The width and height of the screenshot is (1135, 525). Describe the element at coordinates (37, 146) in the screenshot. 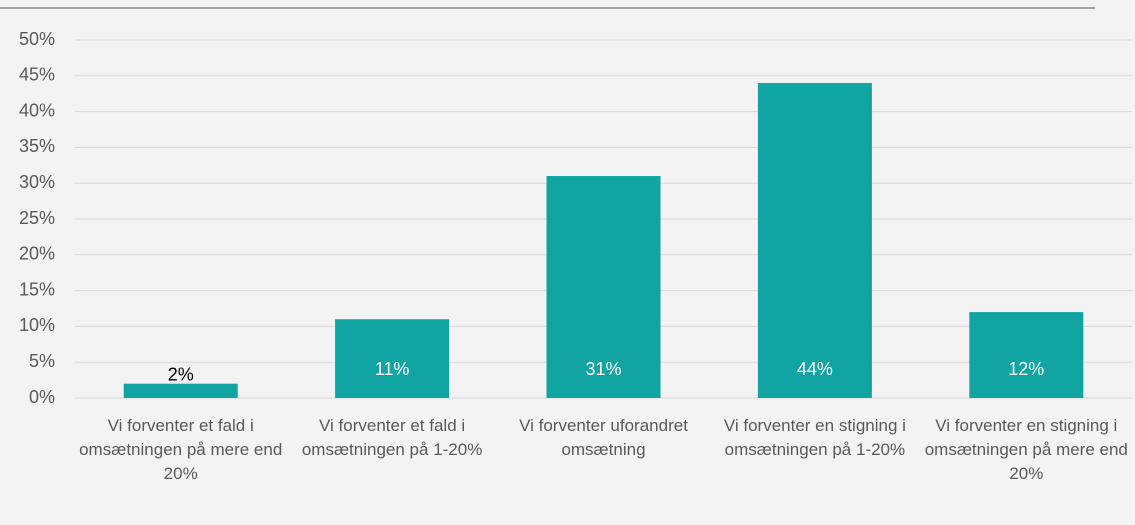

I see `y-tick-label: 35%` at that location.